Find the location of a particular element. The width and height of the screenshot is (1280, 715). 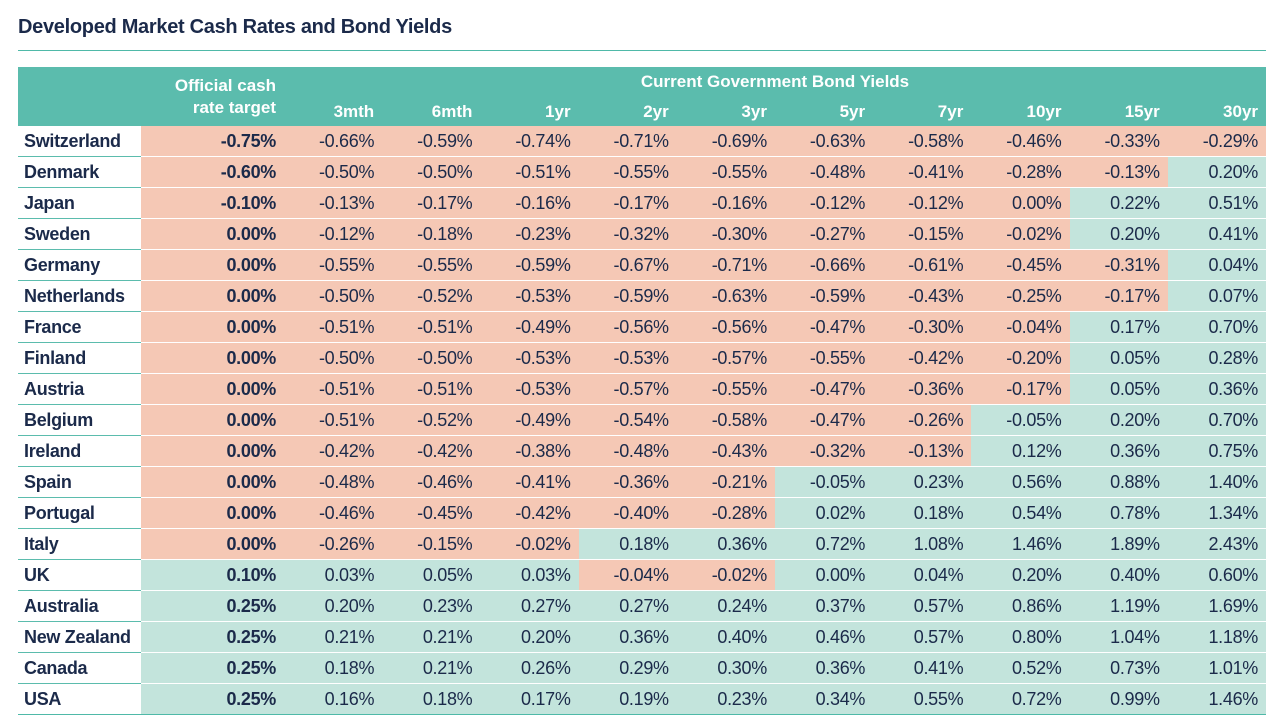

yield-cell: 0.40% is located at coordinates (1118, 575).